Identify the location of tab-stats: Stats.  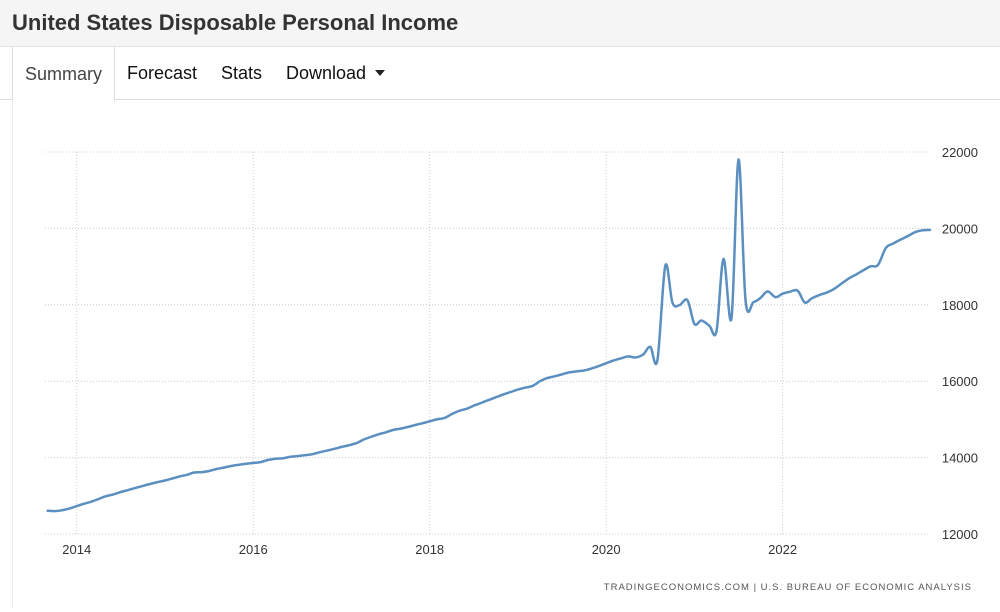
(241, 73).